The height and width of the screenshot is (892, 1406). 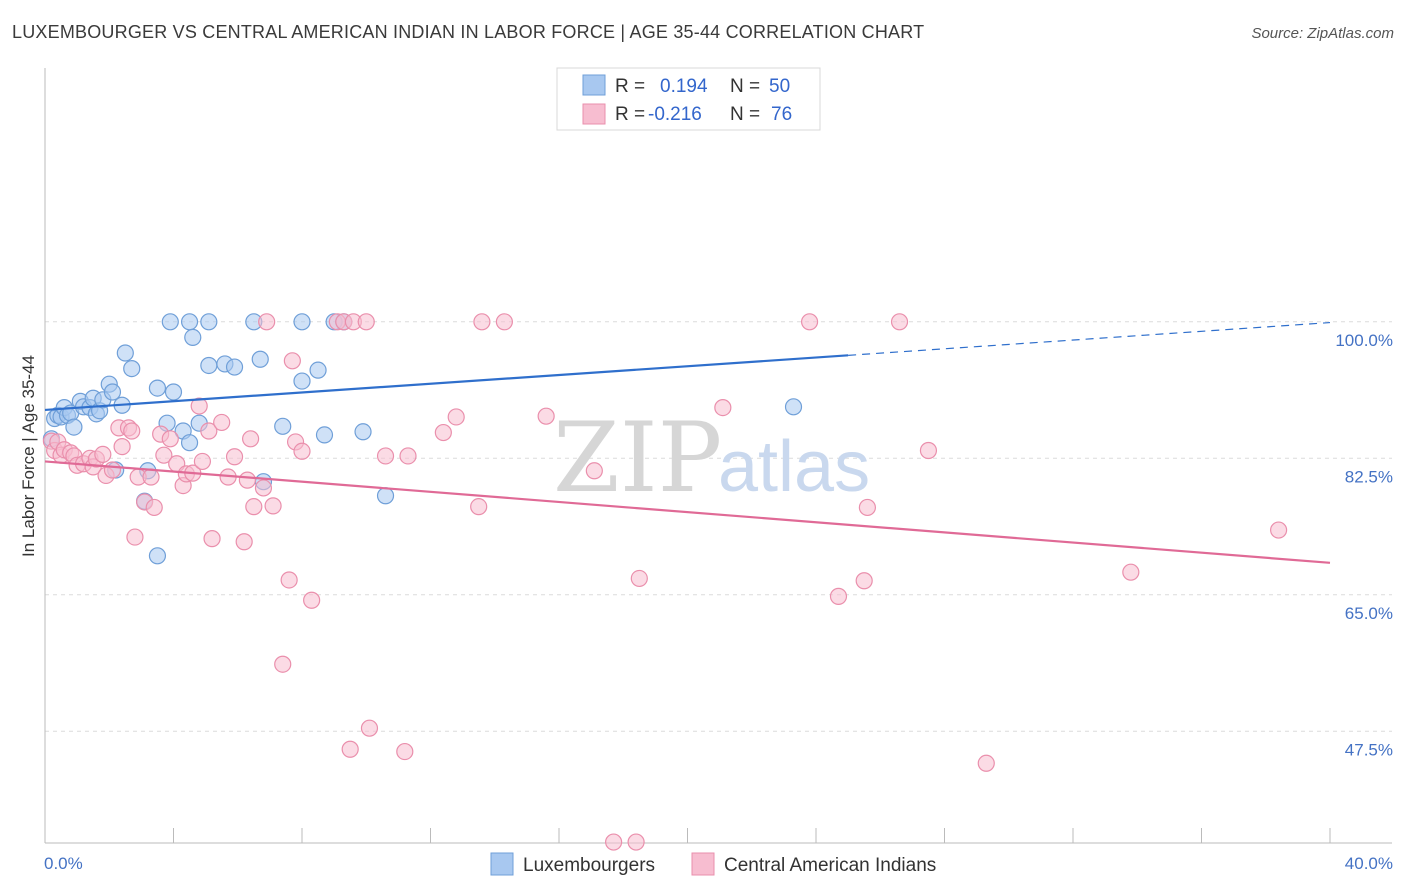 I want to click on legend-r-value-2: -0.216, so click(x=675, y=114).